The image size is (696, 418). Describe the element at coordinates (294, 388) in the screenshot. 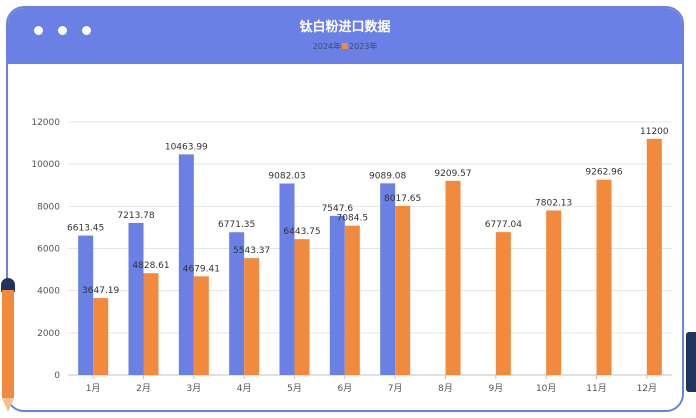

I see `x-tick-label: 5月` at that location.